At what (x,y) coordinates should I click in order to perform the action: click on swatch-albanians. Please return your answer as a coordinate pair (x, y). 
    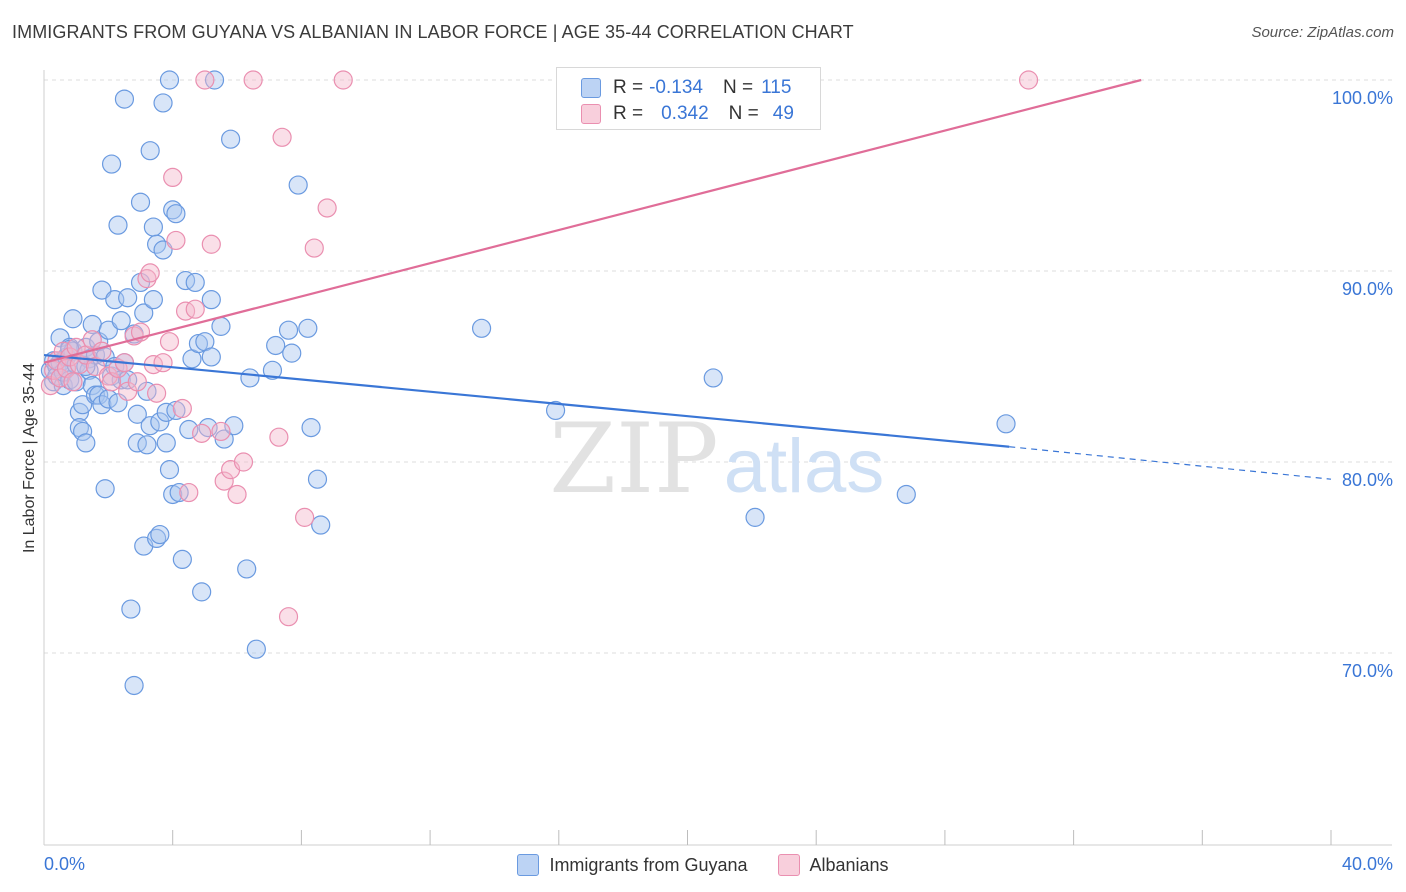
    Looking at the image, I should click on (591, 114).